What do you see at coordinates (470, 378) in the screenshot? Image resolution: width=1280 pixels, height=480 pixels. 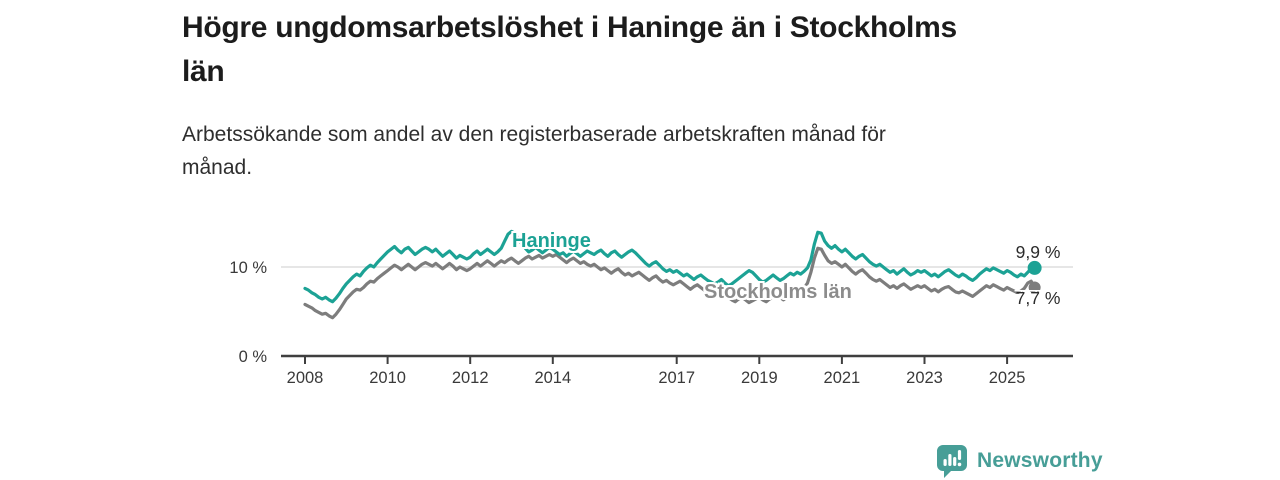 I see `x-tick-label: 2012` at bounding box center [470, 378].